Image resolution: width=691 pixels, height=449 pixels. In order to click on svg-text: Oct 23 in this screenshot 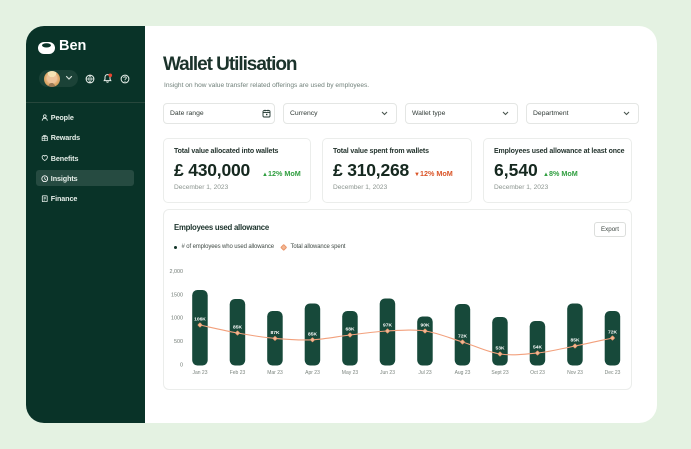, I will do `click(537, 373)`.